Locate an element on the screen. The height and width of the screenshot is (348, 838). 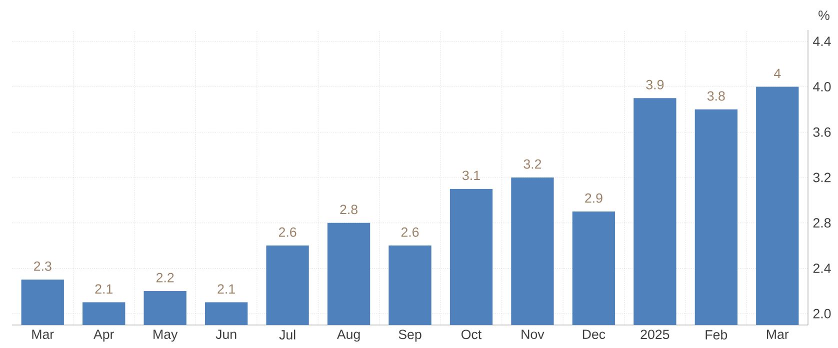
x-tick-label: Oct is located at coordinates (471, 335).